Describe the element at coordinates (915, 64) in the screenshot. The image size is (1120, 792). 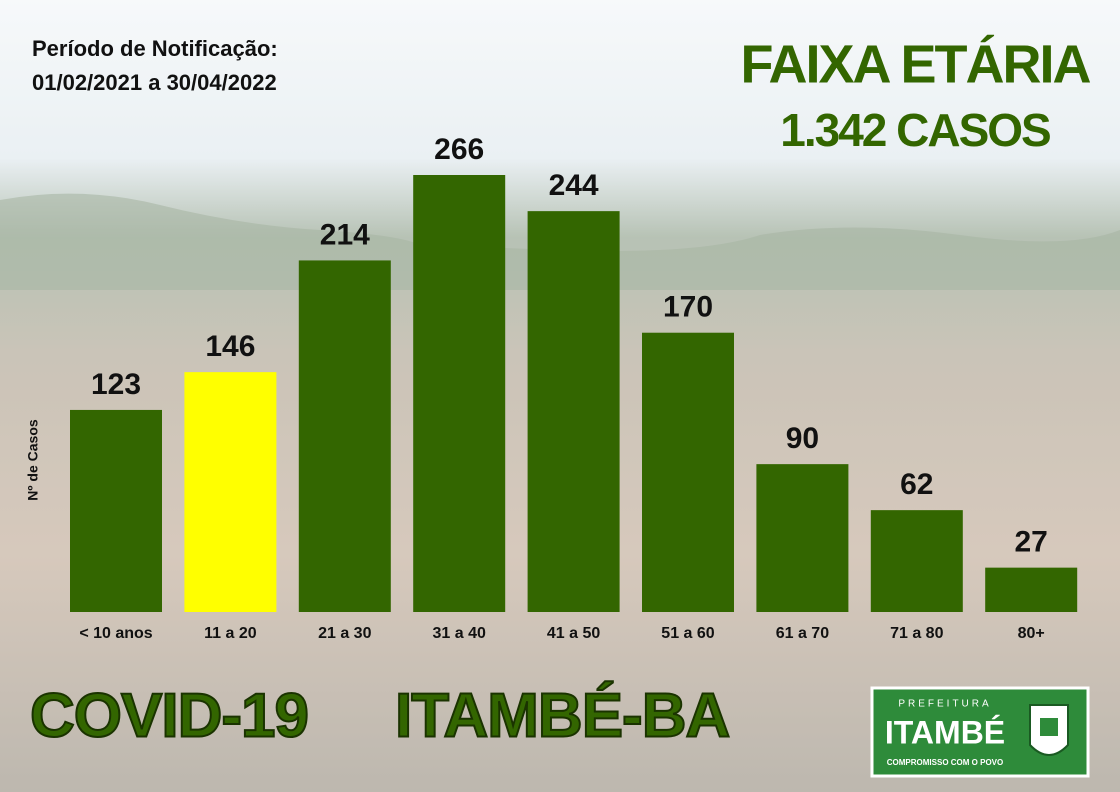
I see `chart-title: FAIXA ETÁRIA` at that location.